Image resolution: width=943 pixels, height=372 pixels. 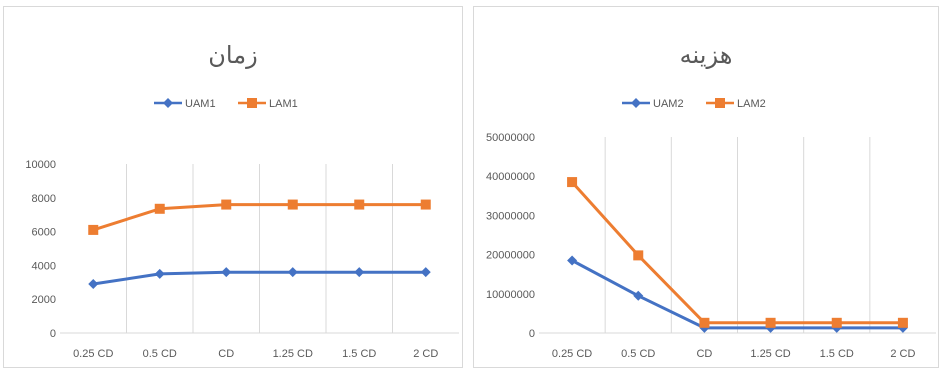 I want to click on series-line-lam1, so click(x=259, y=217).